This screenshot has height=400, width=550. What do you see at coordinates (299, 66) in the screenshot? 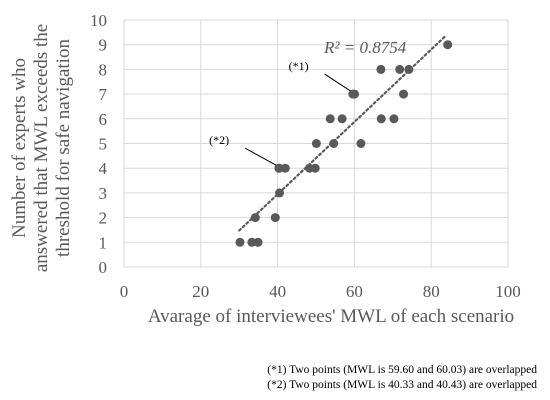
I see `annotation-label-1: (*1)` at bounding box center [299, 66].